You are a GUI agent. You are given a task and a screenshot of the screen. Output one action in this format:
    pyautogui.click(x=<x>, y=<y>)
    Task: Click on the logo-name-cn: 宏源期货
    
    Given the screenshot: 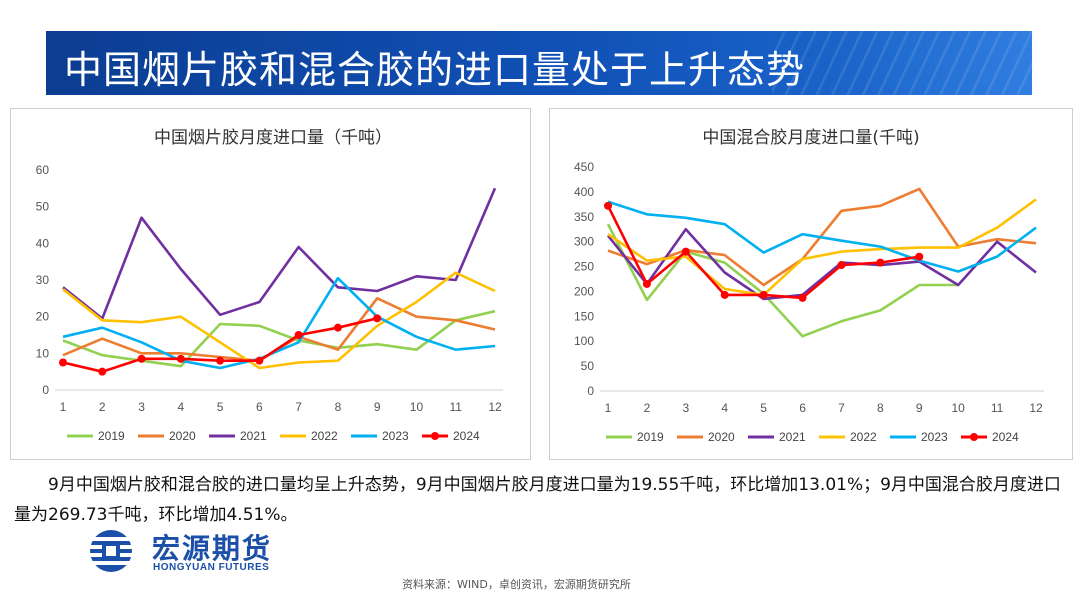 What is the action you would take?
    pyautogui.click(x=212, y=548)
    